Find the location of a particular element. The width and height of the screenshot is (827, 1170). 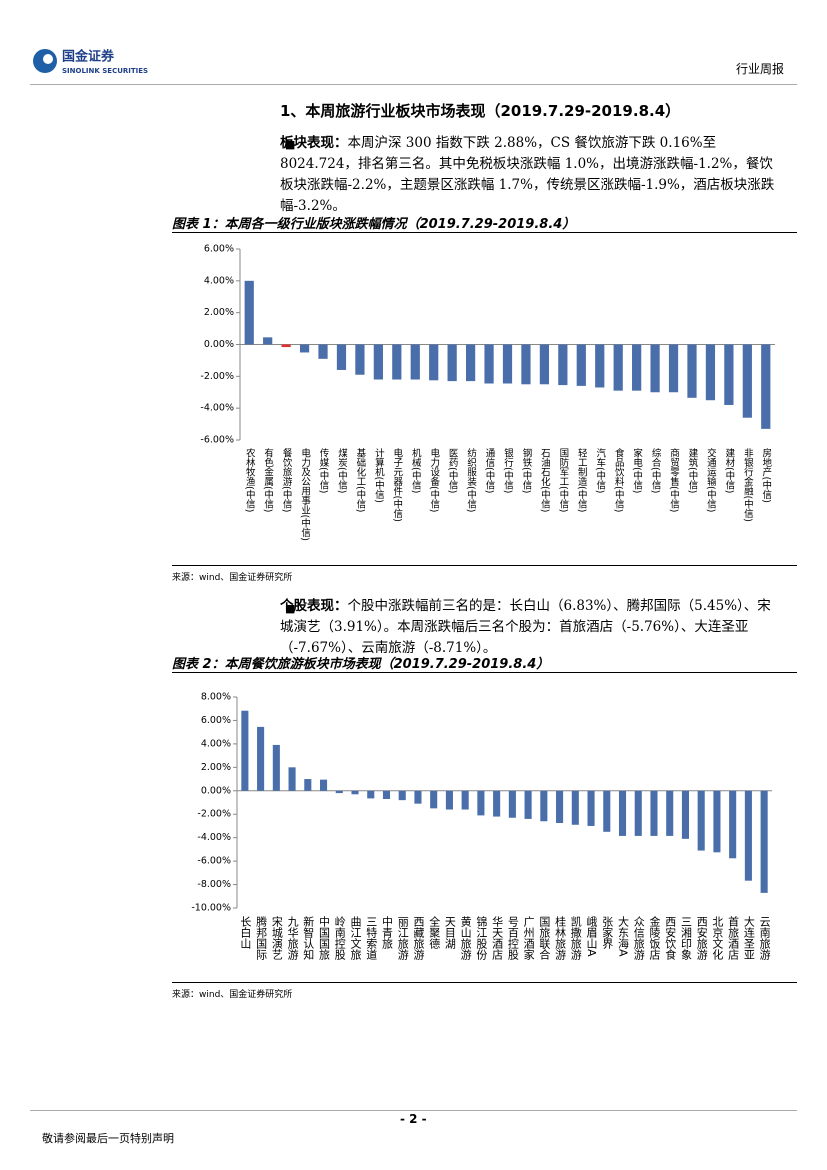

x-tick-label: 众信旅游 is located at coordinates (638, 938).